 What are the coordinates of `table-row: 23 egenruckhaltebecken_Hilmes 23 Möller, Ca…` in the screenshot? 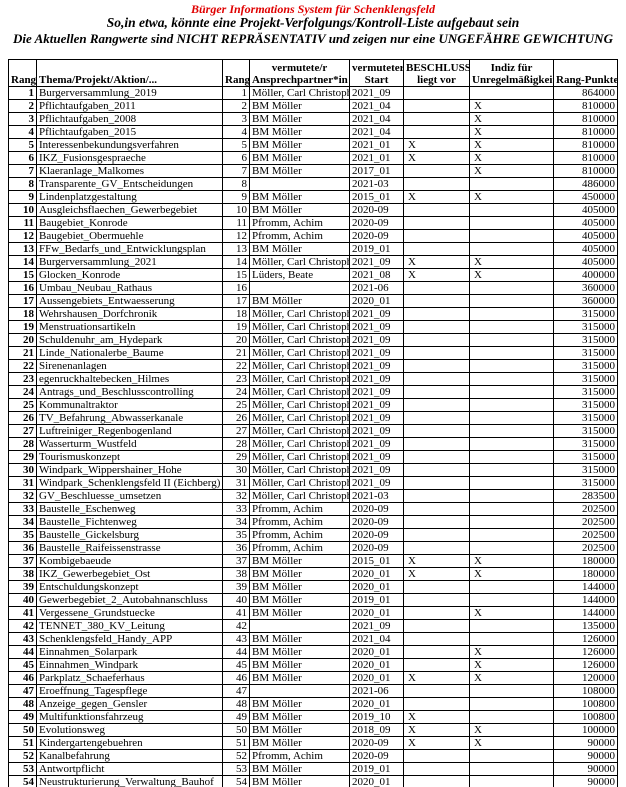 It's located at (313, 379).